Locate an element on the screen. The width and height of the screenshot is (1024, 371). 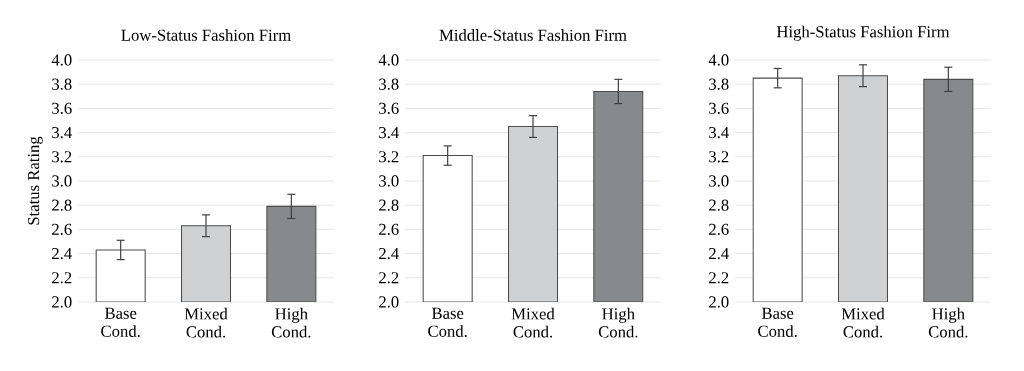
y-axis-title: Status Rating is located at coordinates (35, 180).